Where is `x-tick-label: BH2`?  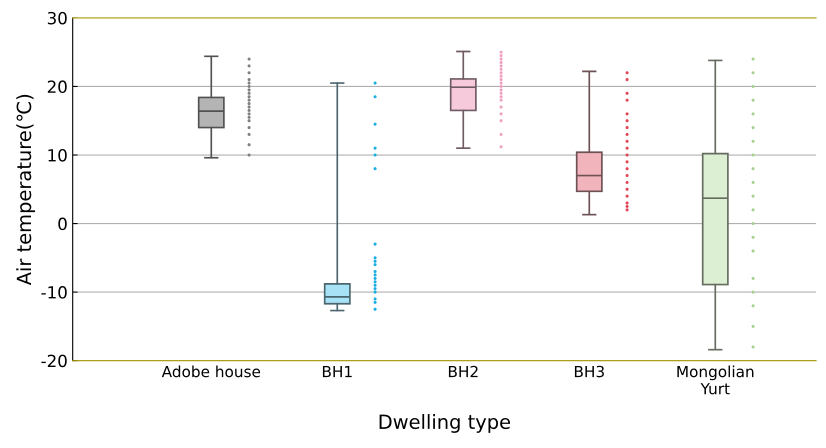
x-tick-label: BH2 is located at coordinates (463, 372).